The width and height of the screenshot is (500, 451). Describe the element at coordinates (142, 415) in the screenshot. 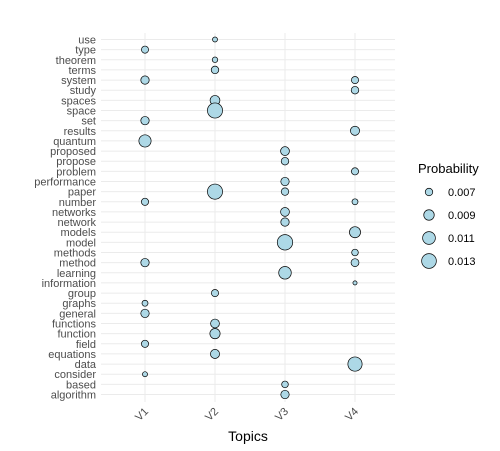

I see `x-tick-V1: V1` at that location.